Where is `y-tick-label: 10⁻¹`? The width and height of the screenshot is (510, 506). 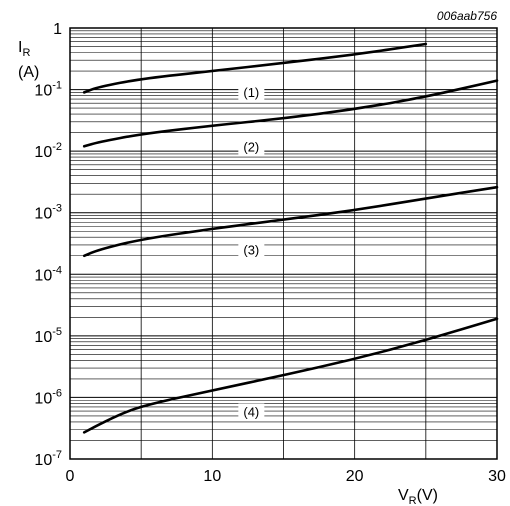
y-tick-label: 10⁻¹ is located at coordinates (48, 90).